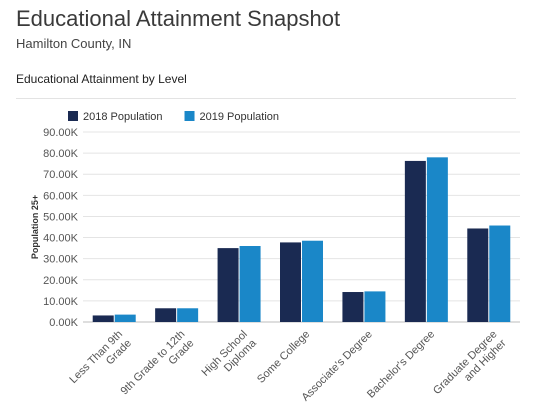  Describe the element at coordinates (61, 217) in the screenshot. I see `y-tick-label: 50.00K` at that location.